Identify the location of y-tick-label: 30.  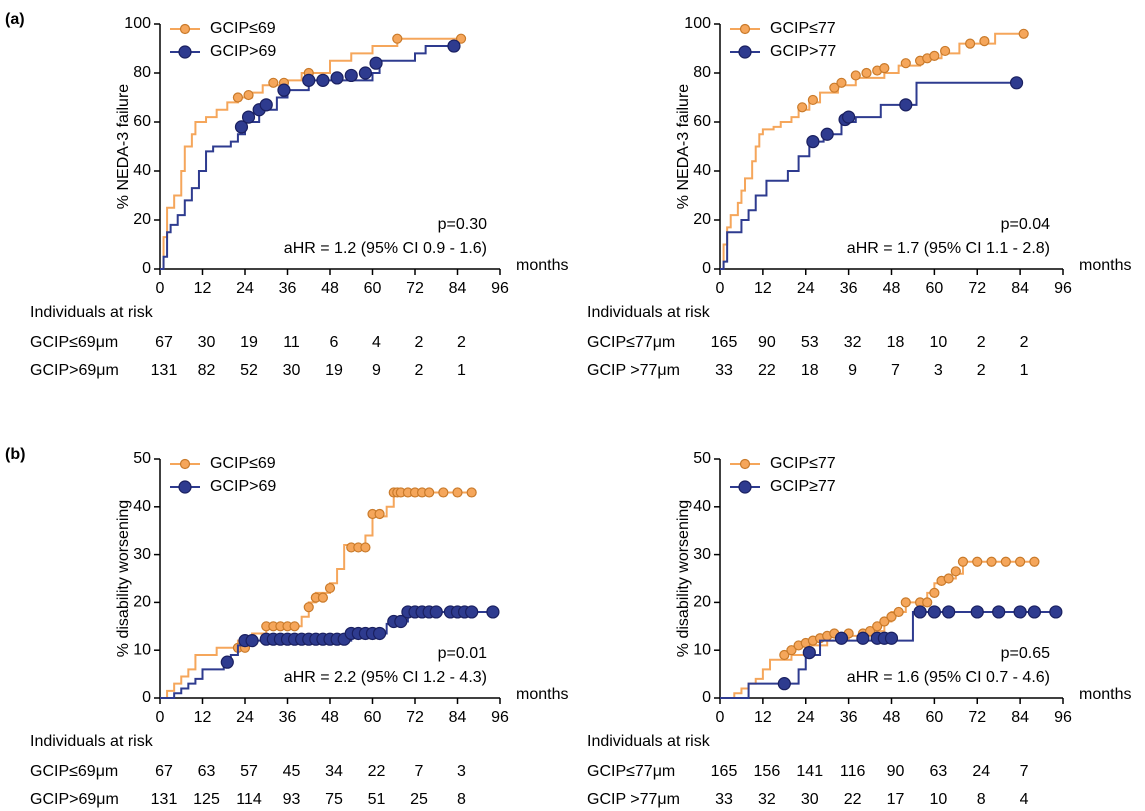
(702, 554).